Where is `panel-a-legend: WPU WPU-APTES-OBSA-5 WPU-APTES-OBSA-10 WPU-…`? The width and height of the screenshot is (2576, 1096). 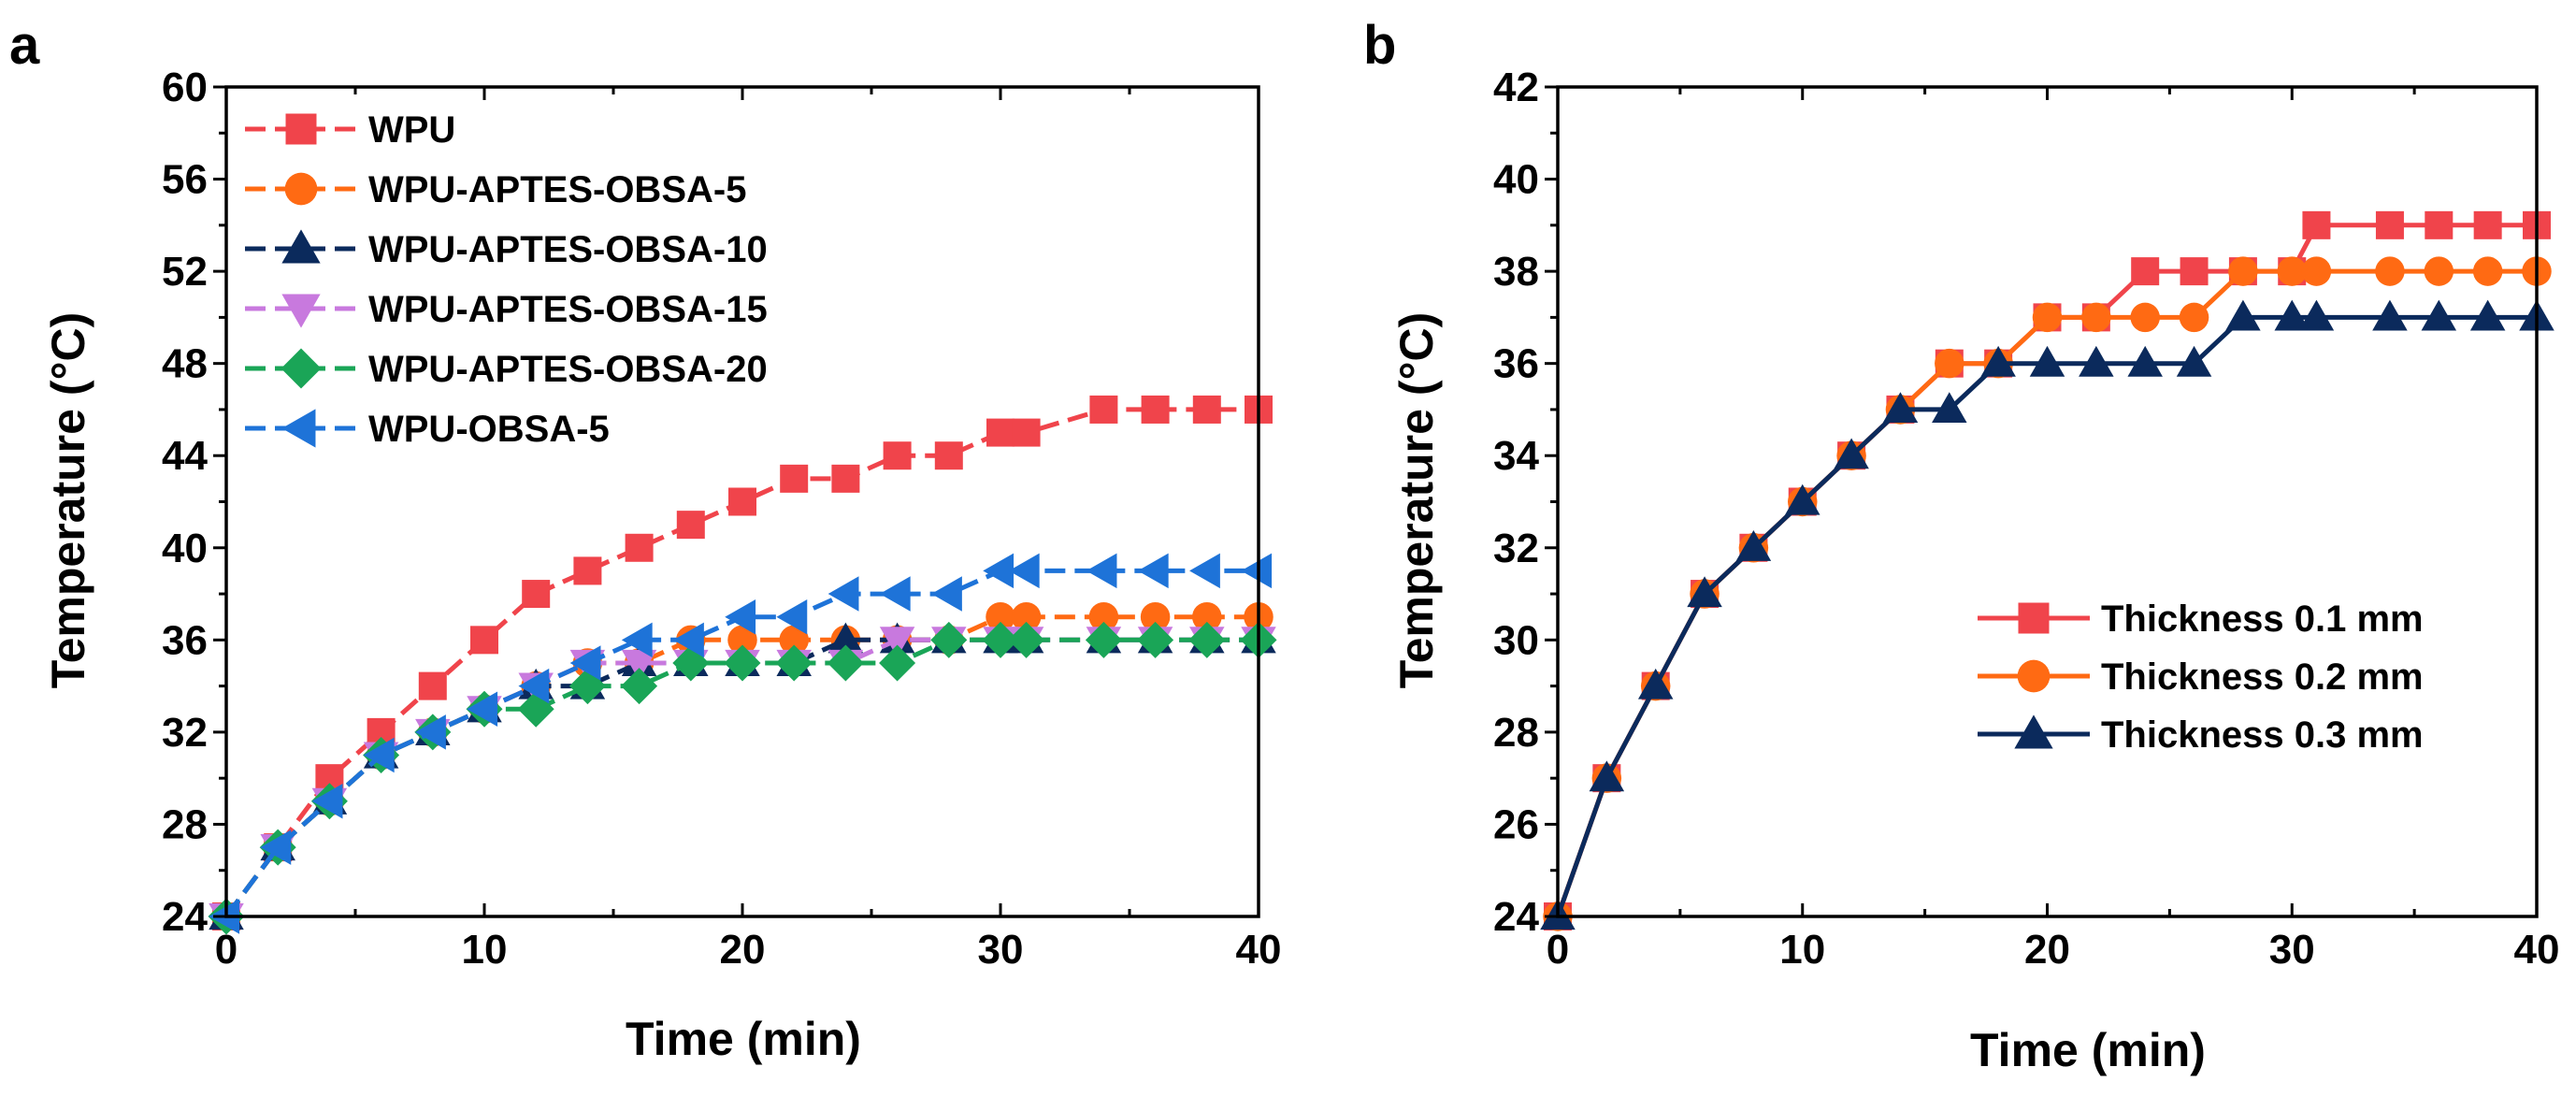 panel-a-legend: WPU WPU-APTES-OBSA-5 WPU-APTES-OBSA-10 WPU-… is located at coordinates (507, 279).